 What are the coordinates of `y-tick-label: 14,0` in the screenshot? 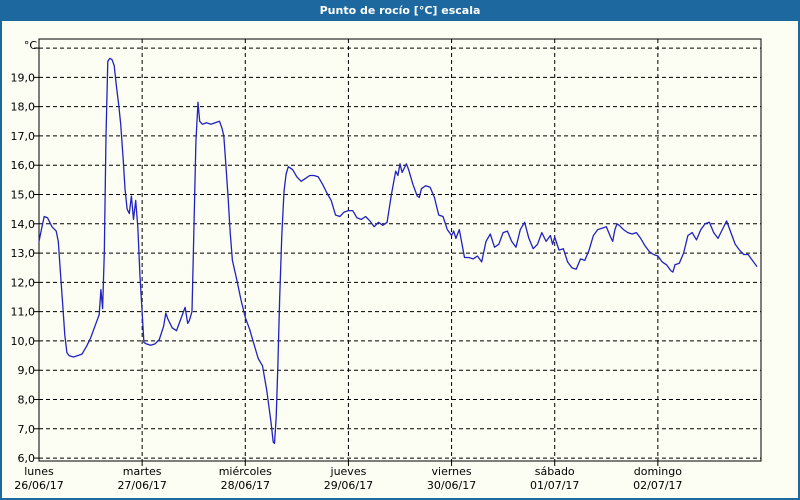 It's located at (23, 224).